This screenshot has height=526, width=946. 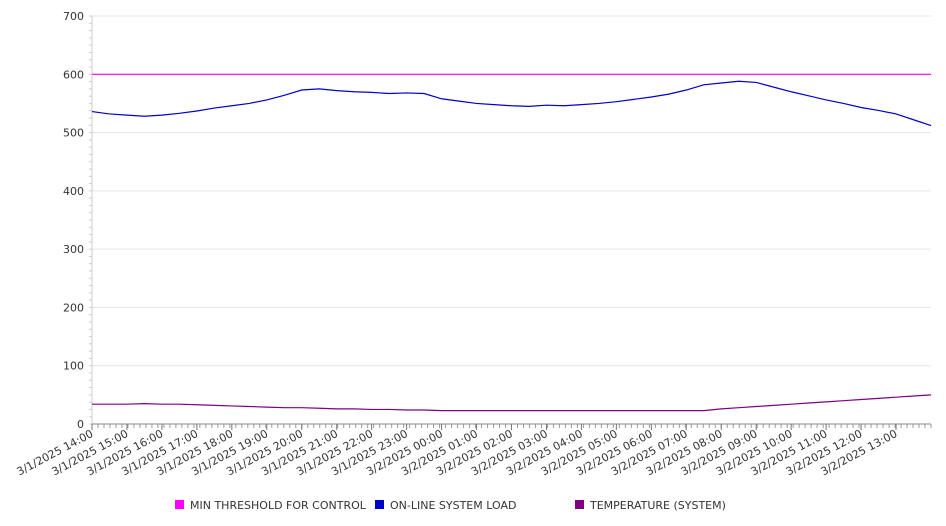 I want to click on legend-label-temperature-system: TEMPERATURE (SYSTEM), so click(x=657, y=505).